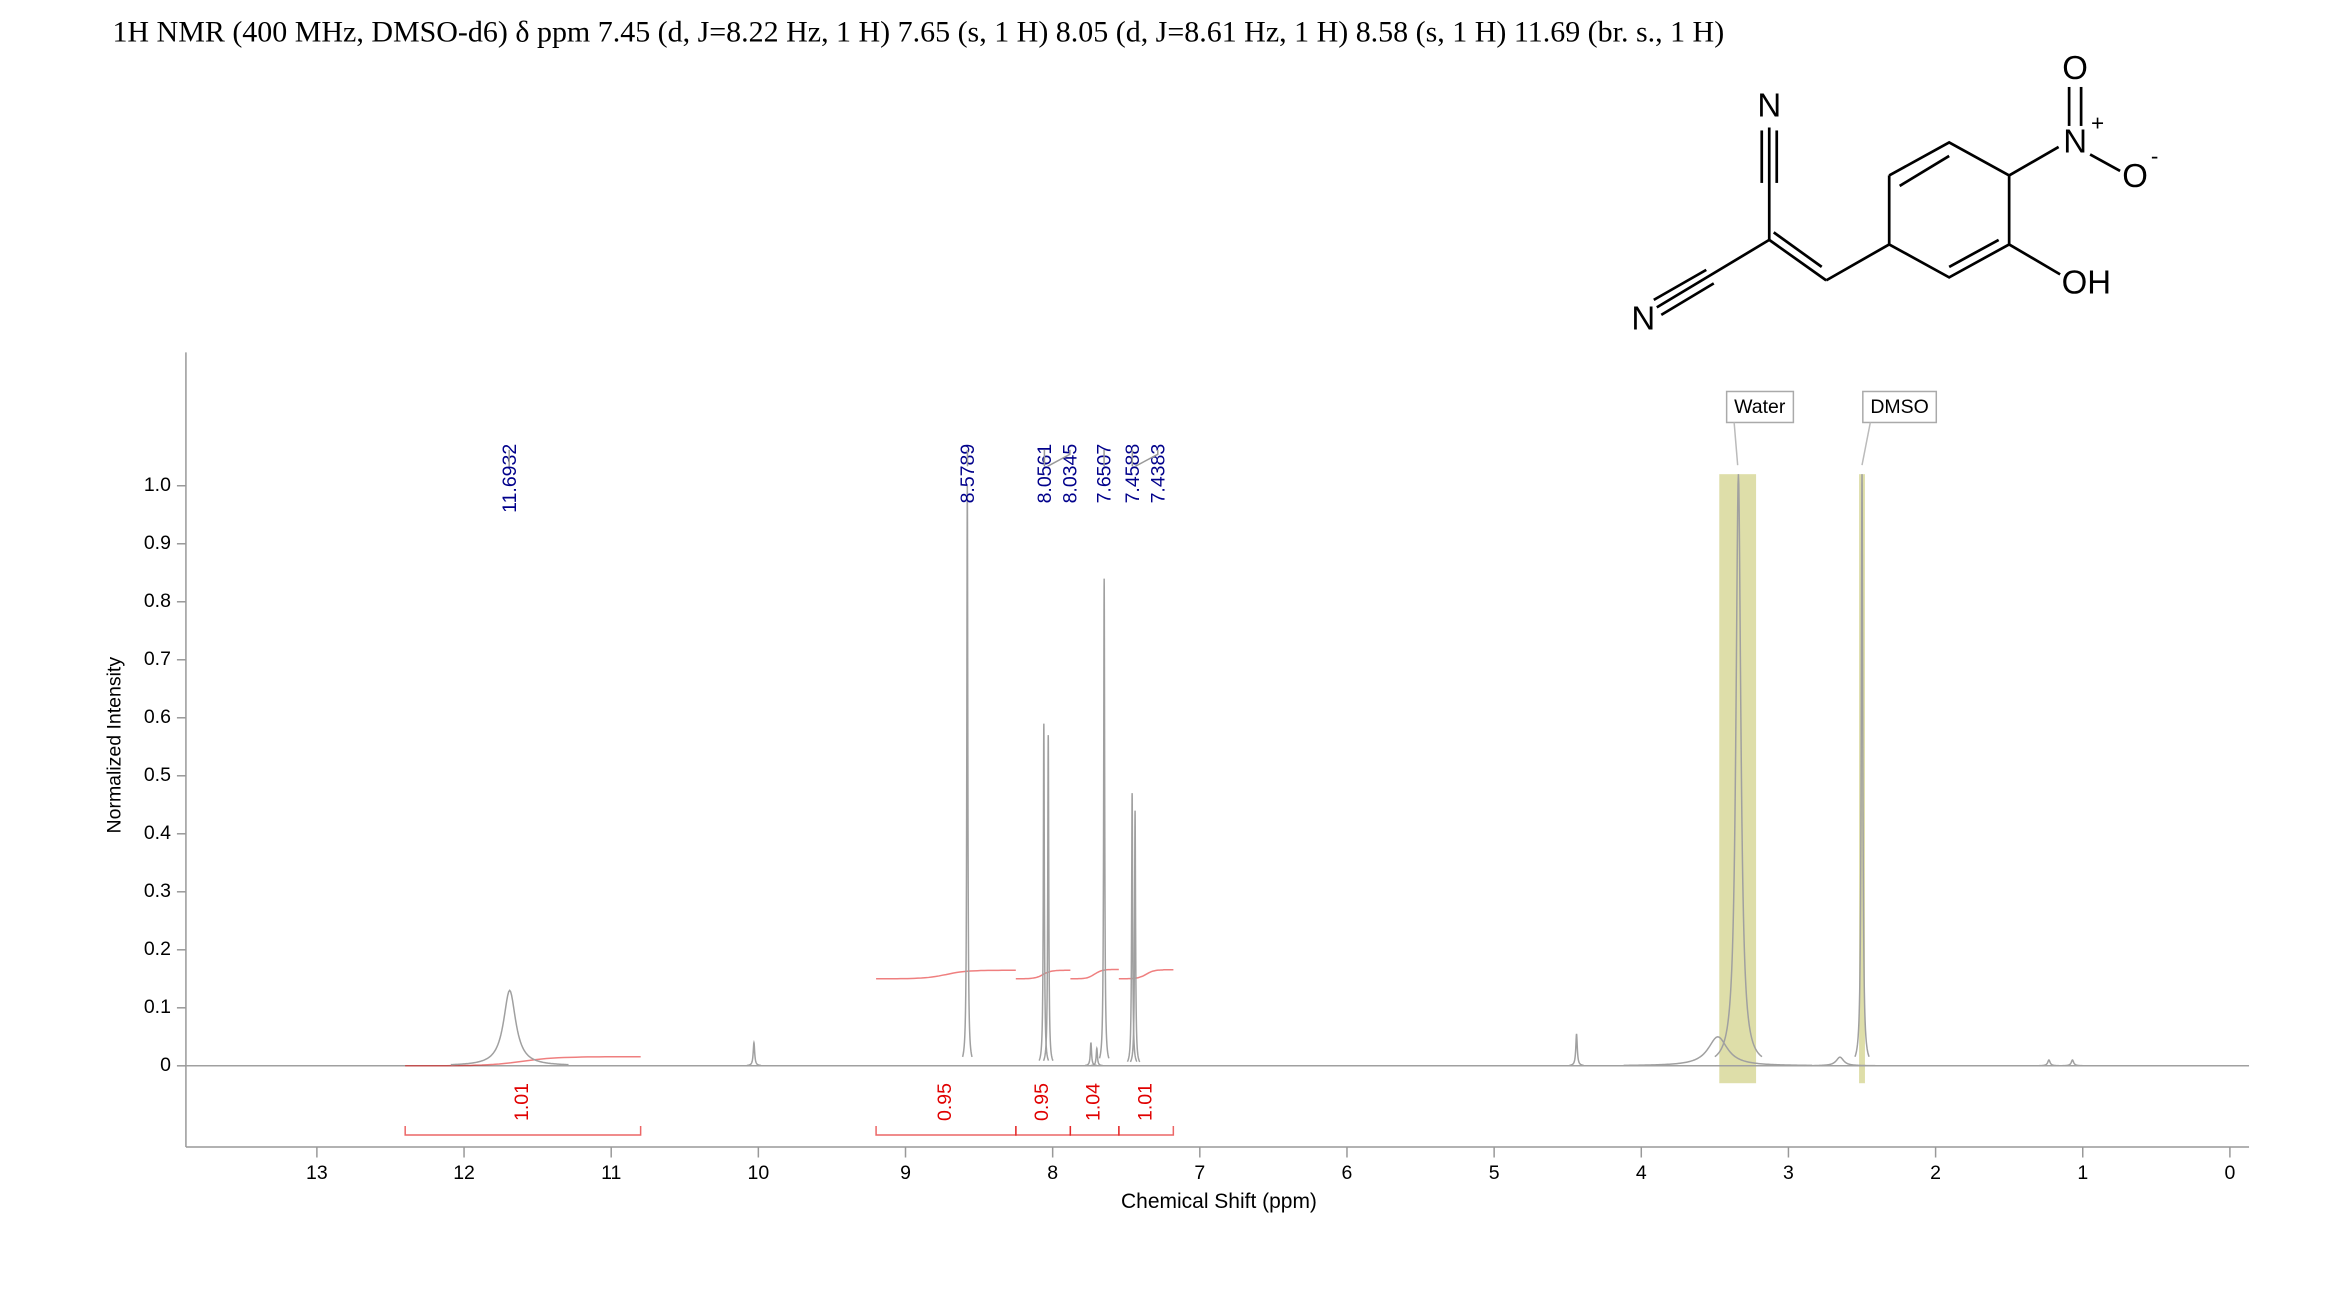  What do you see at coordinates (1347, 1173) in the screenshot?
I see `x-tick-label: 6` at bounding box center [1347, 1173].